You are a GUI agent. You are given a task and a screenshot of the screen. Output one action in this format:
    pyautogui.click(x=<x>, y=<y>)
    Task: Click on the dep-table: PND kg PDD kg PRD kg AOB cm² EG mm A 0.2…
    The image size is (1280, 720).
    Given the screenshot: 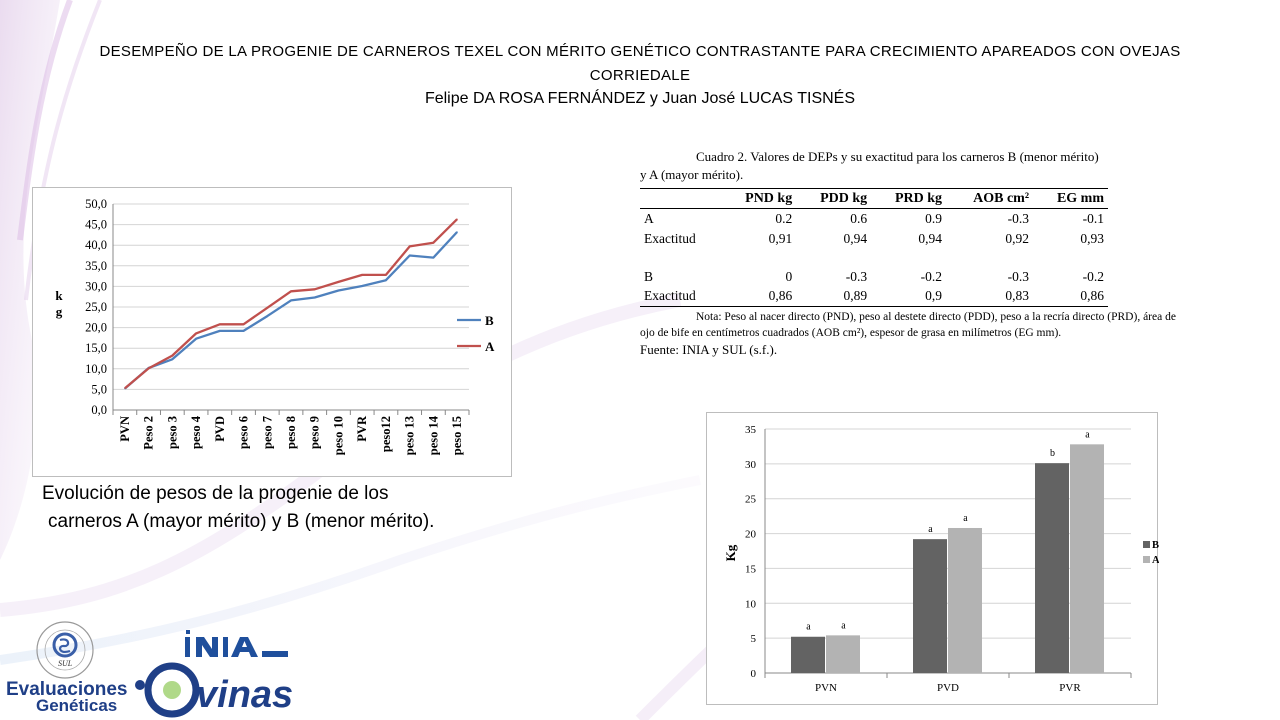 What is the action you would take?
    pyautogui.click(x=874, y=247)
    